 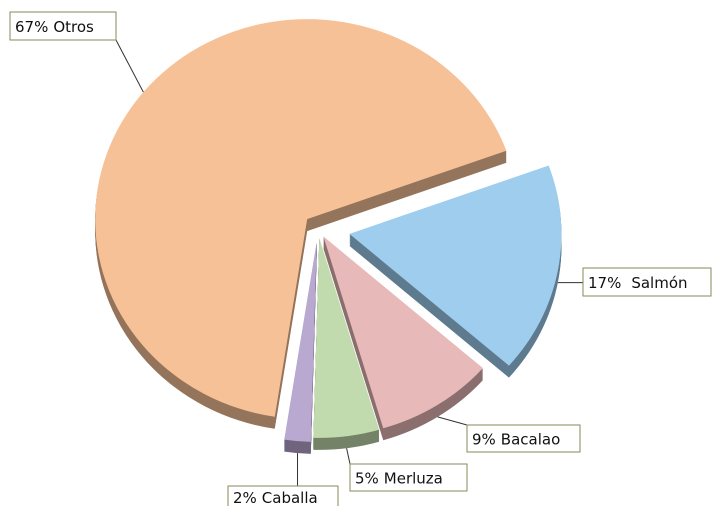 I want to click on data-label: 9% Bacalao, so click(x=516, y=439).